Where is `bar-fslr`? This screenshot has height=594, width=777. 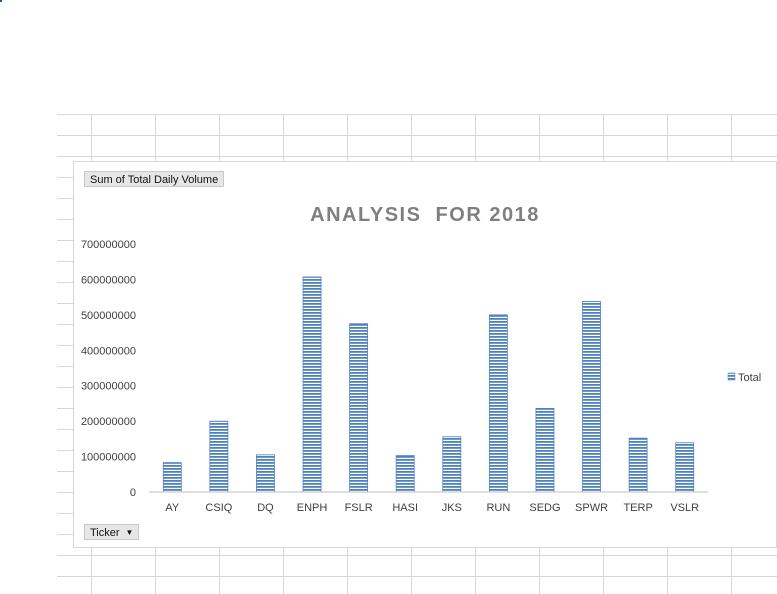 bar-fslr is located at coordinates (359, 408).